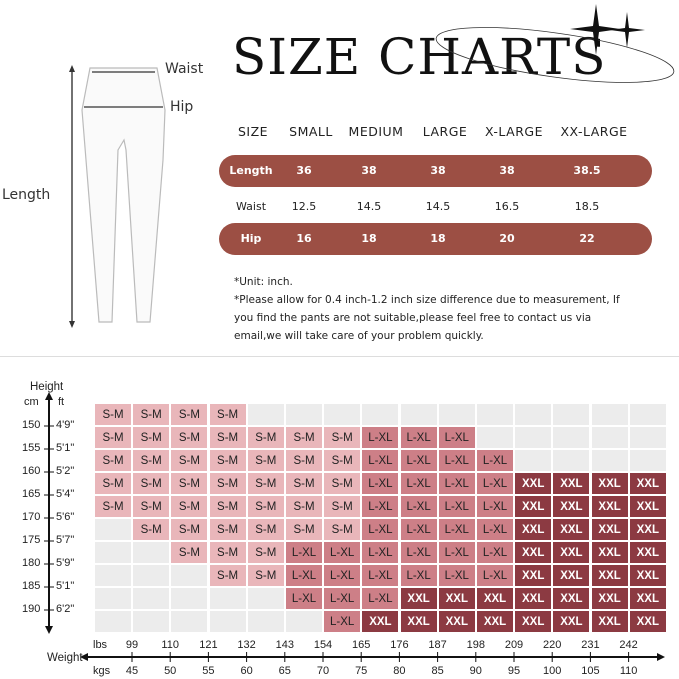  I want to click on height-ft-label: 5'1", so click(65, 586).